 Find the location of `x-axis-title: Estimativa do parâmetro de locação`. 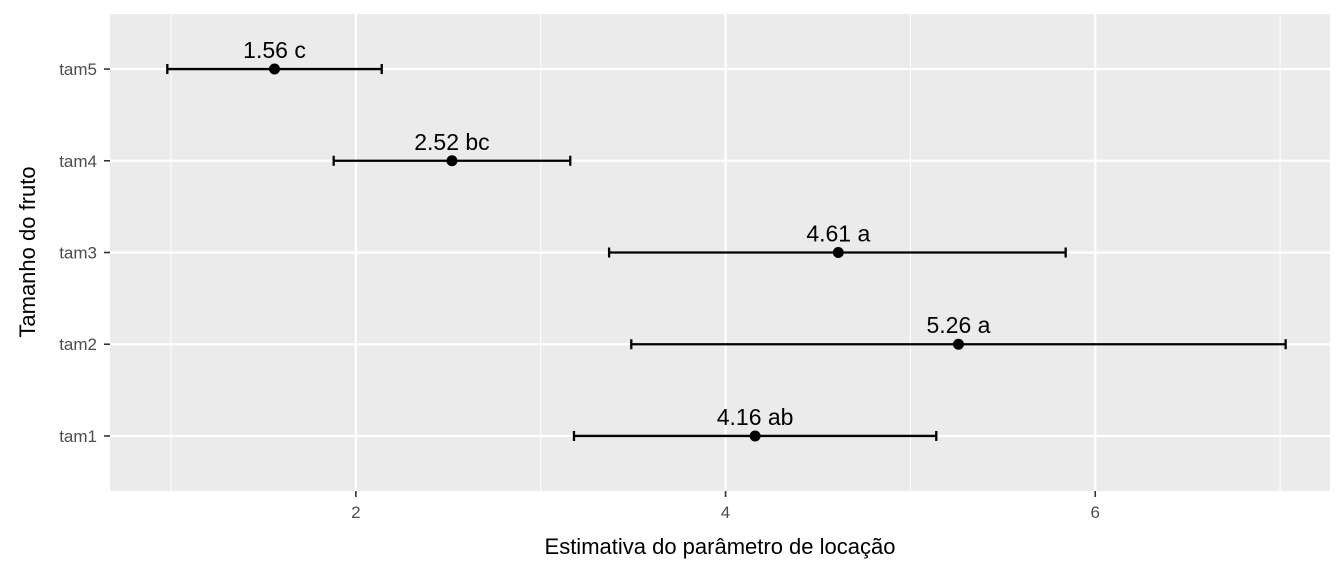

x-axis-title: Estimativa do parâmetro de locação is located at coordinates (720, 546).